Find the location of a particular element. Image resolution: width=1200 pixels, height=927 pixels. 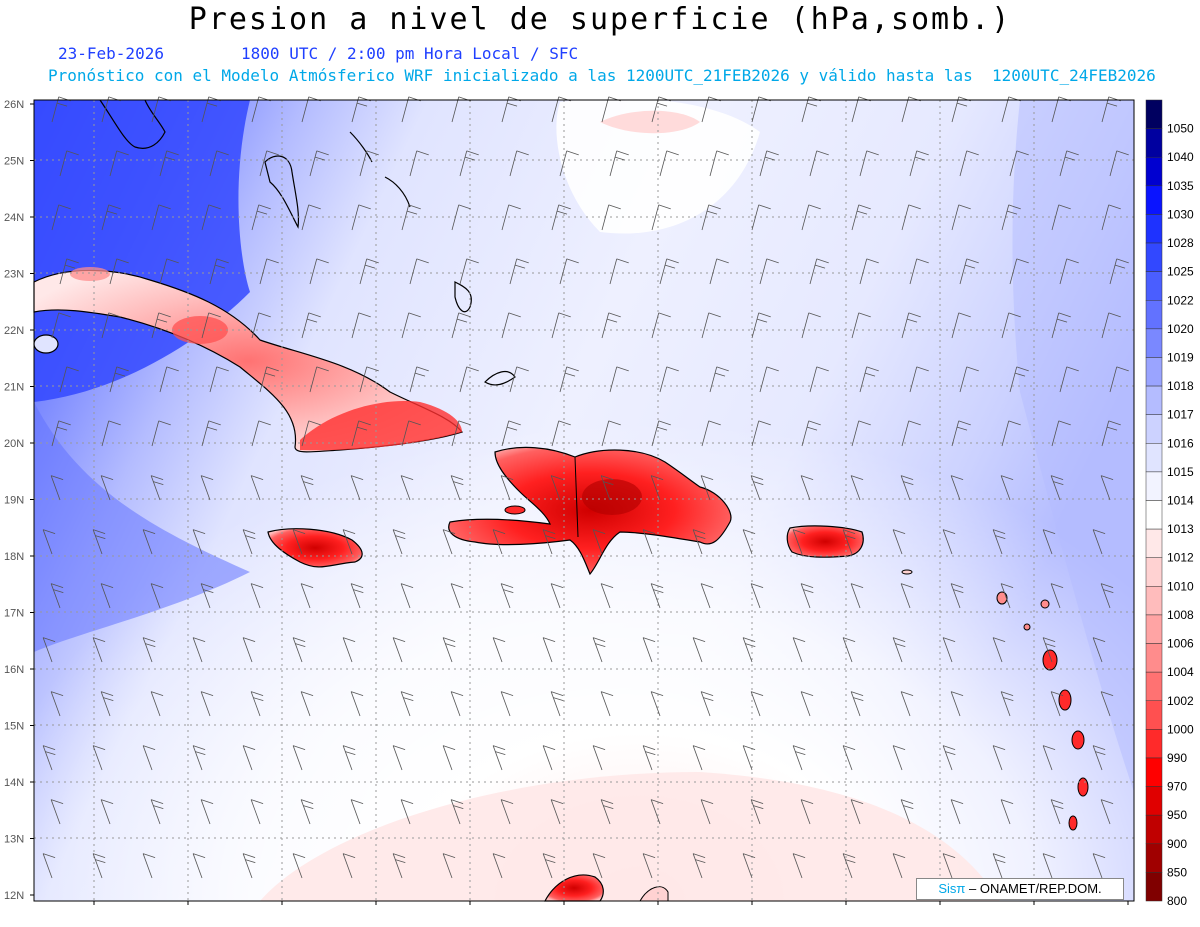

time-text: 1800 UTC / 2:00 pm Hora Local / SFC is located at coordinates (410, 53).